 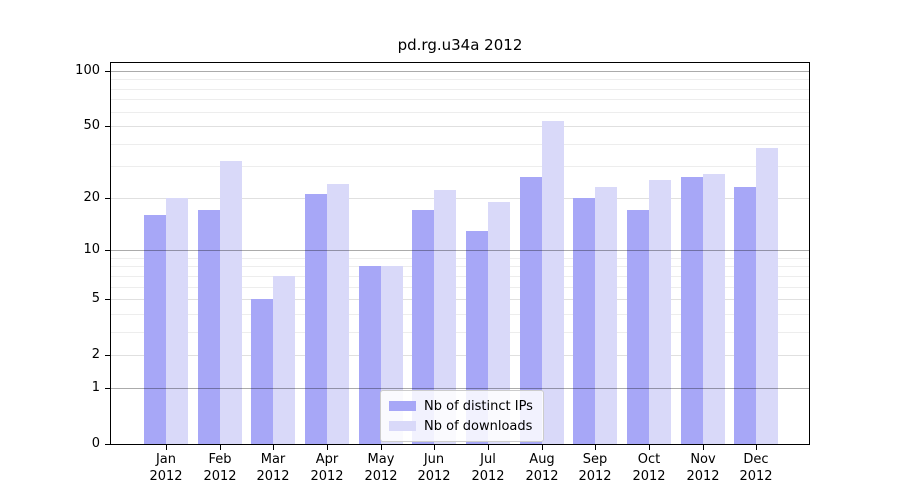 I want to click on x-tick-label-jul: Jul 2012, so click(x=488, y=468).